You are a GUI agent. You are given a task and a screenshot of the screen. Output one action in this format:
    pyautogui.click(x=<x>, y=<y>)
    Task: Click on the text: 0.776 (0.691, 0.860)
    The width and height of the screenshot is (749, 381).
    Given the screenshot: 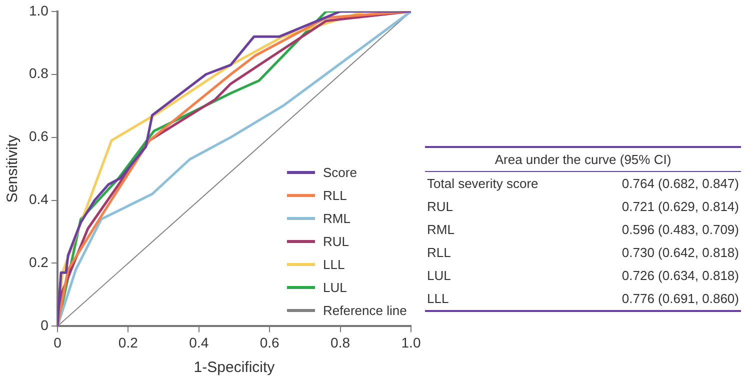 What is the action you would take?
    pyautogui.click(x=660, y=299)
    